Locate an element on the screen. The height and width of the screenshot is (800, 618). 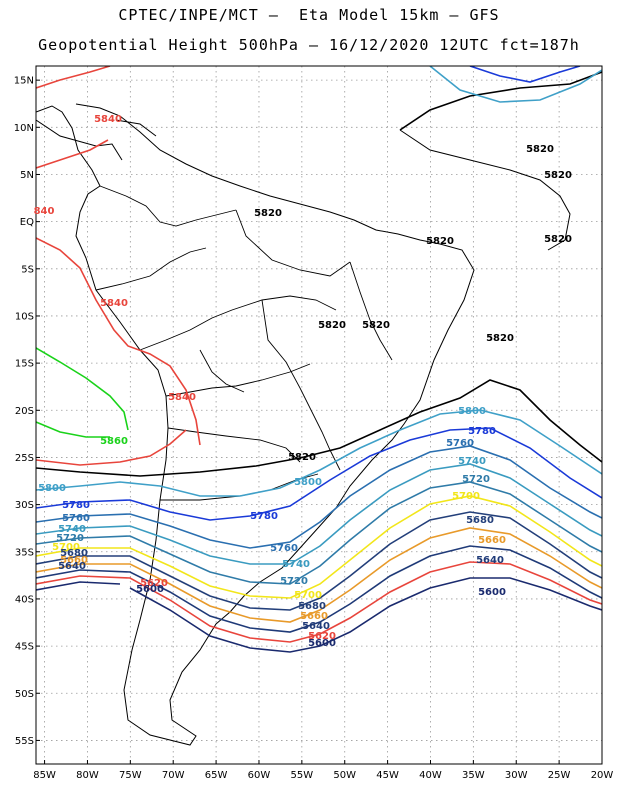
contour-5840-low is located at coordinates (111, 447).